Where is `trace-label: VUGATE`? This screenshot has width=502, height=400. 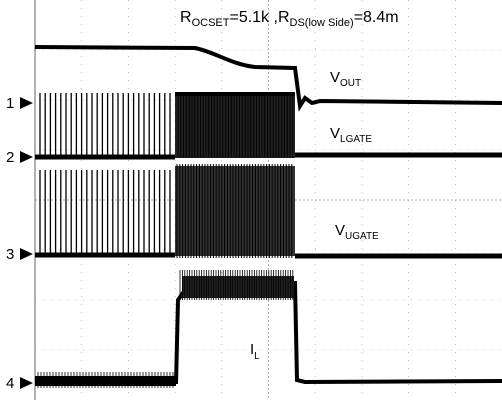 trace-label: VUGATE is located at coordinates (357, 232).